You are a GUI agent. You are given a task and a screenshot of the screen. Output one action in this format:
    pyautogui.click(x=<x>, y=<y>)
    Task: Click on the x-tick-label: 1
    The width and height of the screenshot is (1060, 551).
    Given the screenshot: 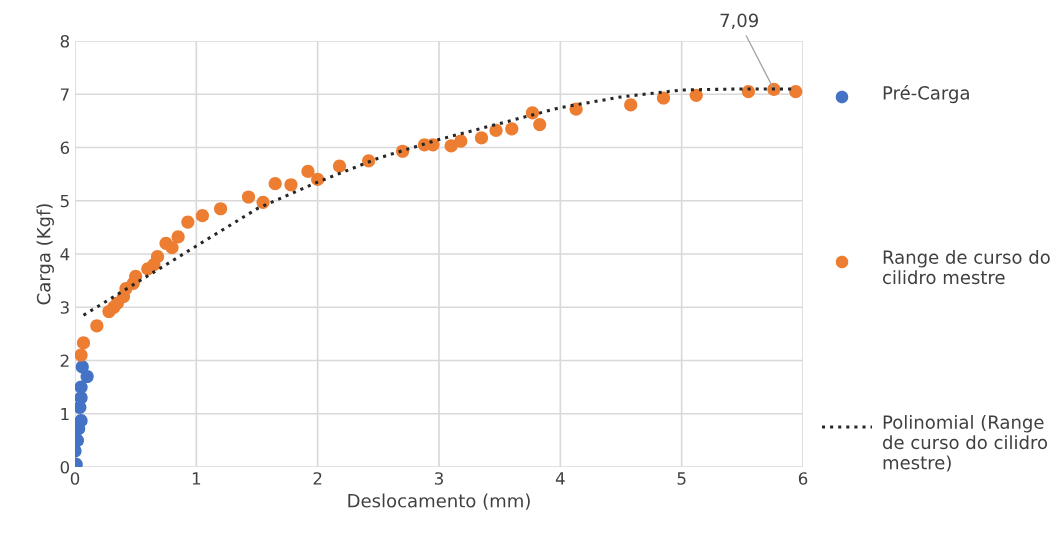 What is the action you would take?
    pyautogui.click(x=196, y=478)
    